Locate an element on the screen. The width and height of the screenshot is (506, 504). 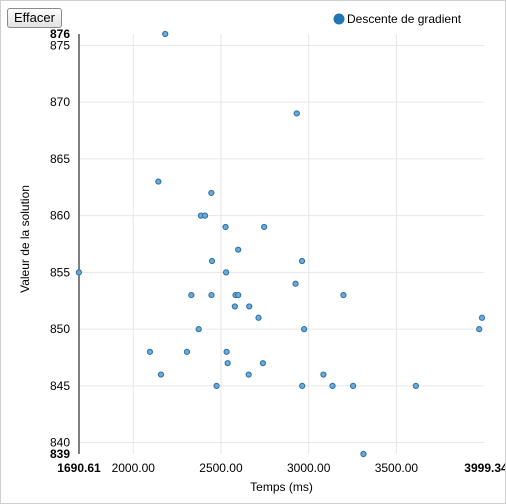
legend-swatch is located at coordinates (339, 19).